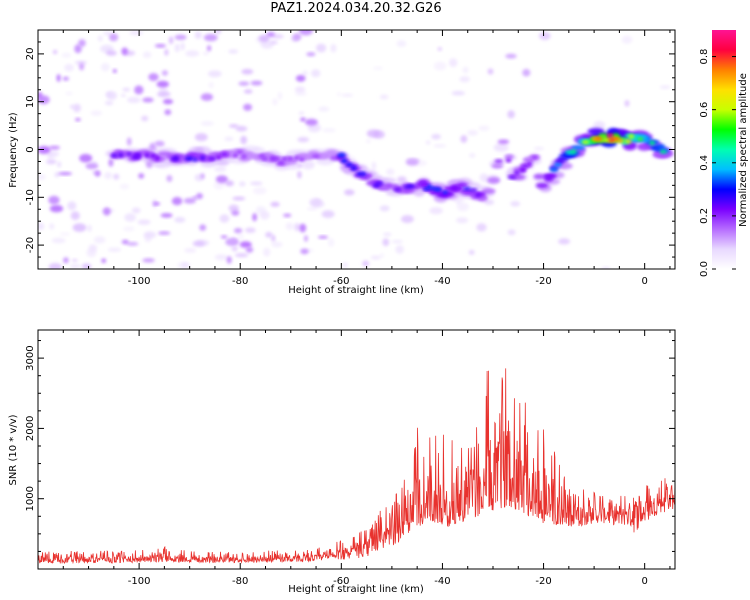 The height and width of the screenshot is (600, 750). I want to click on snr-ytick-label-0: 1000, so click(30, 498).